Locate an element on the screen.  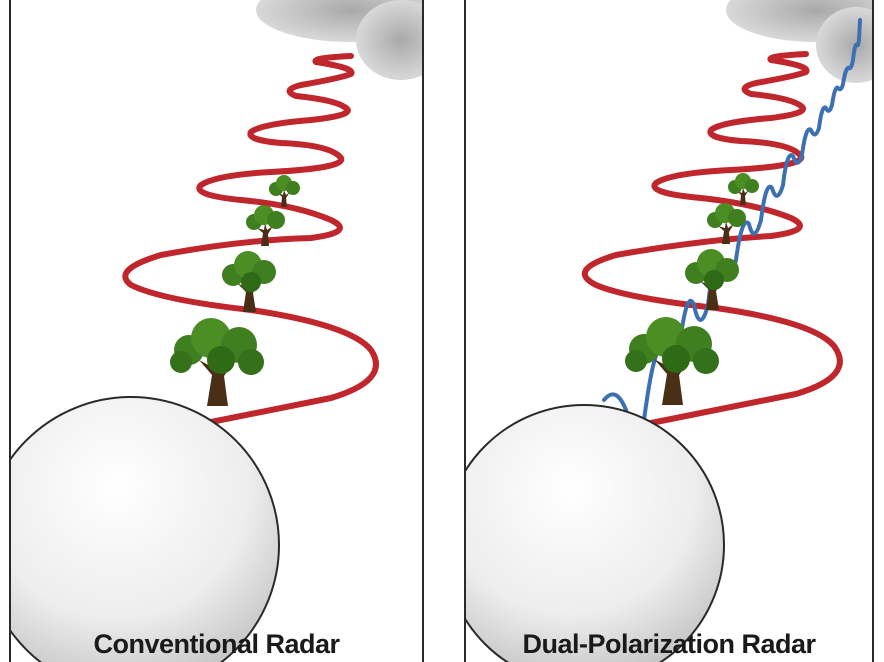
panel-caption: Conventional Radar is located at coordinates (216, 644).